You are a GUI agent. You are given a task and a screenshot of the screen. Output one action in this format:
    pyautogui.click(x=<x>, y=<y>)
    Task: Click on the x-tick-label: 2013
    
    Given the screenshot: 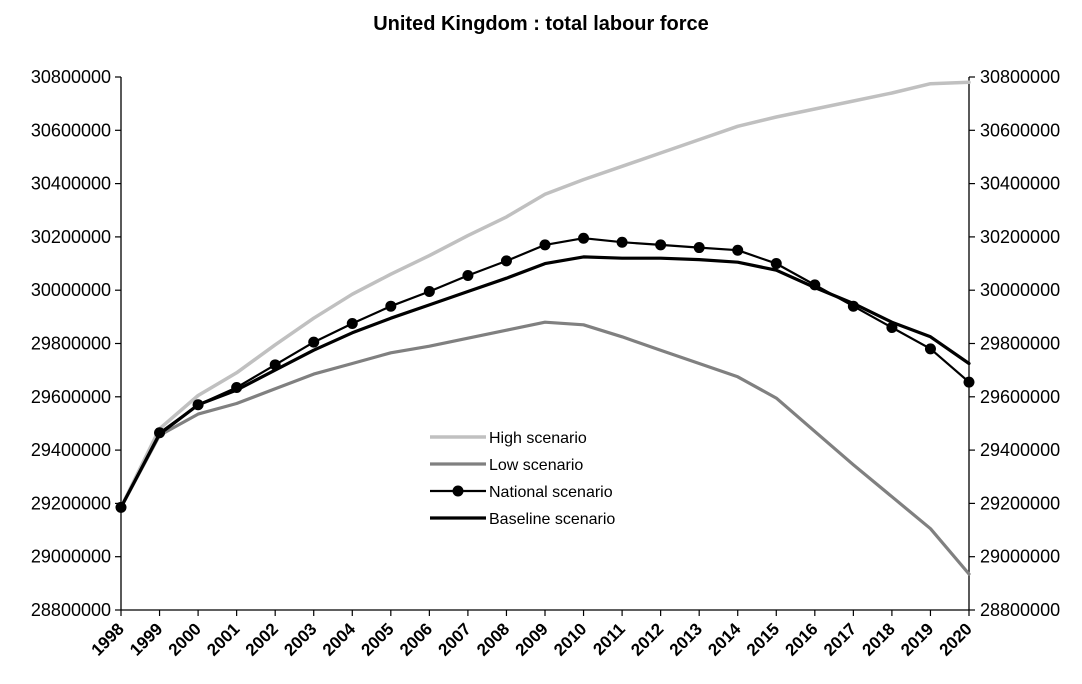 What is the action you would take?
    pyautogui.click(x=686, y=639)
    